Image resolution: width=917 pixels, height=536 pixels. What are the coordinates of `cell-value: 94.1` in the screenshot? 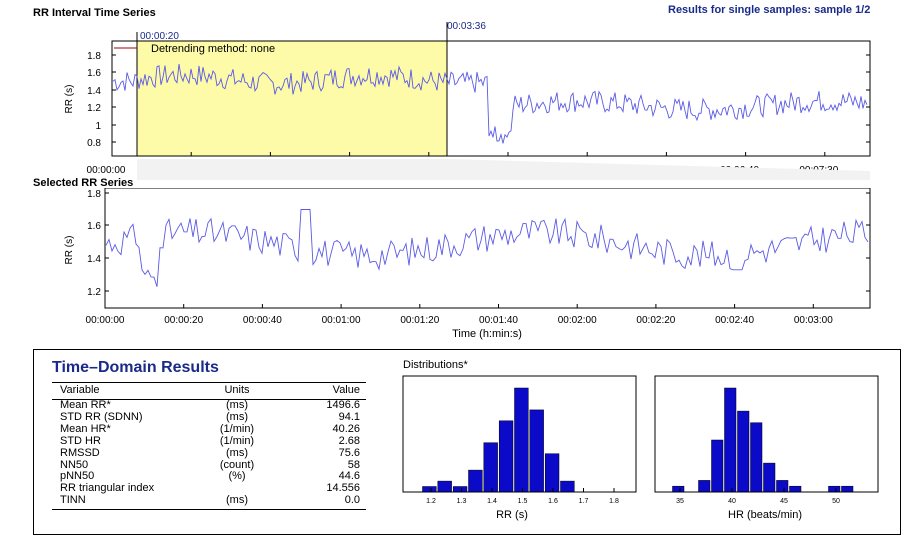 It's located at (349, 416).